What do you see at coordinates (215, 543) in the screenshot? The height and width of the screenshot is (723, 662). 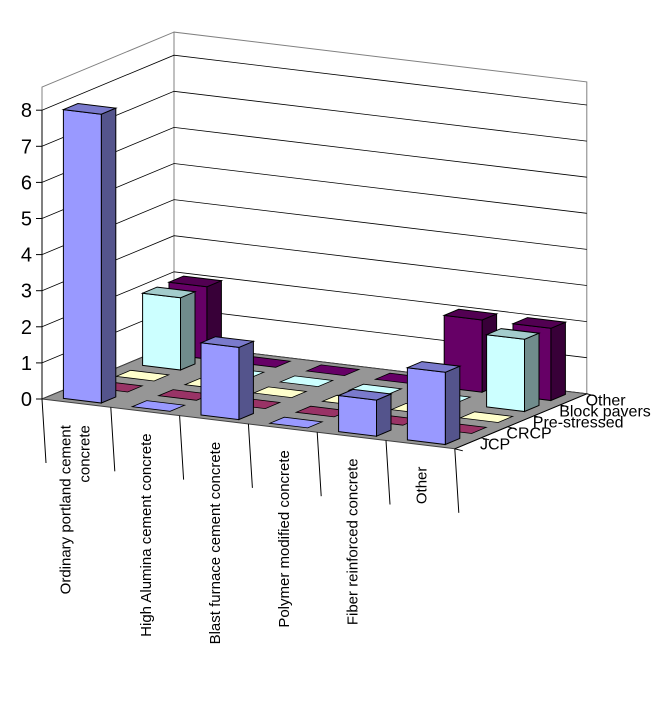 I see `category-label: Blast furnace cement concrete` at bounding box center [215, 543].